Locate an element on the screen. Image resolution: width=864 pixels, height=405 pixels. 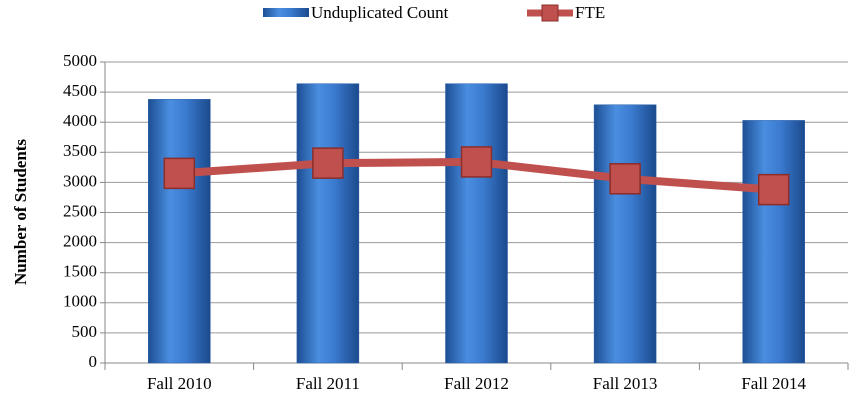
x-tick-label: Fall 2014 is located at coordinates (773, 383).